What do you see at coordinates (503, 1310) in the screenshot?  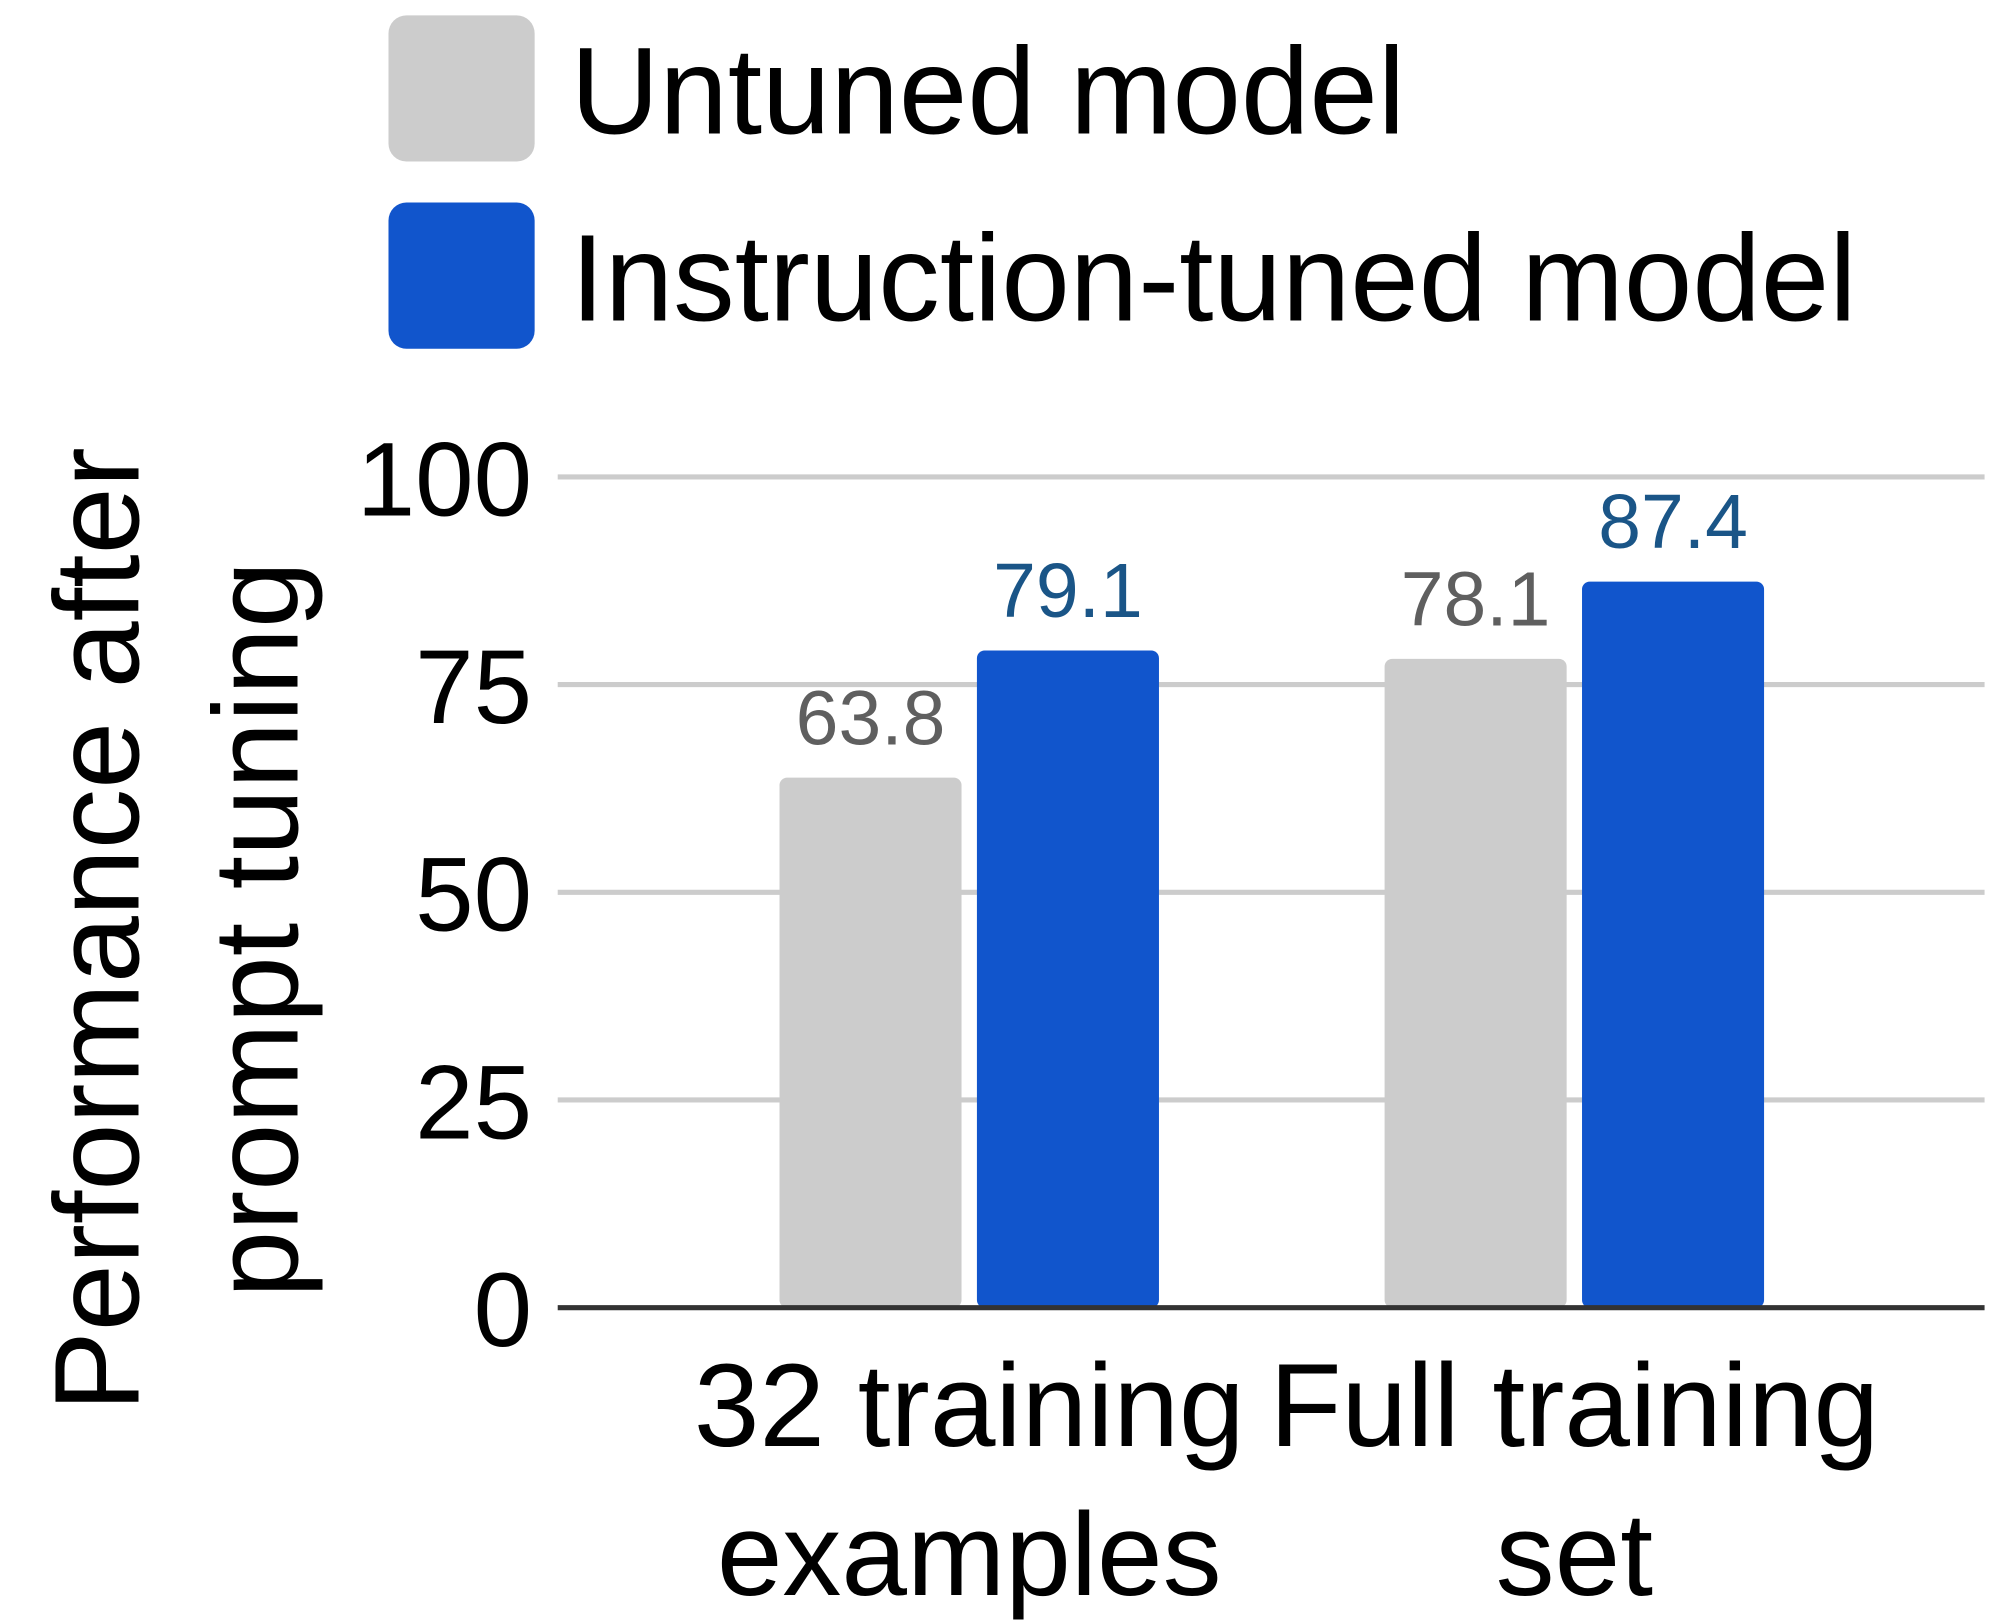 I see `y-tick-label: 0` at bounding box center [503, 1310].